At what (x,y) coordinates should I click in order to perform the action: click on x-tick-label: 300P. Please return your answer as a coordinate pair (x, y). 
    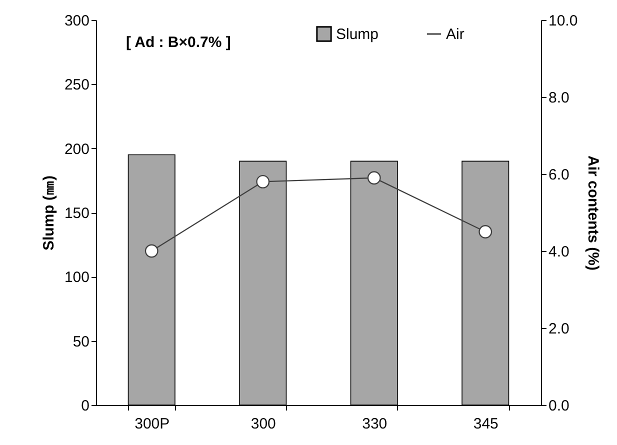
    Looking at the image, I should click on (152, 424).